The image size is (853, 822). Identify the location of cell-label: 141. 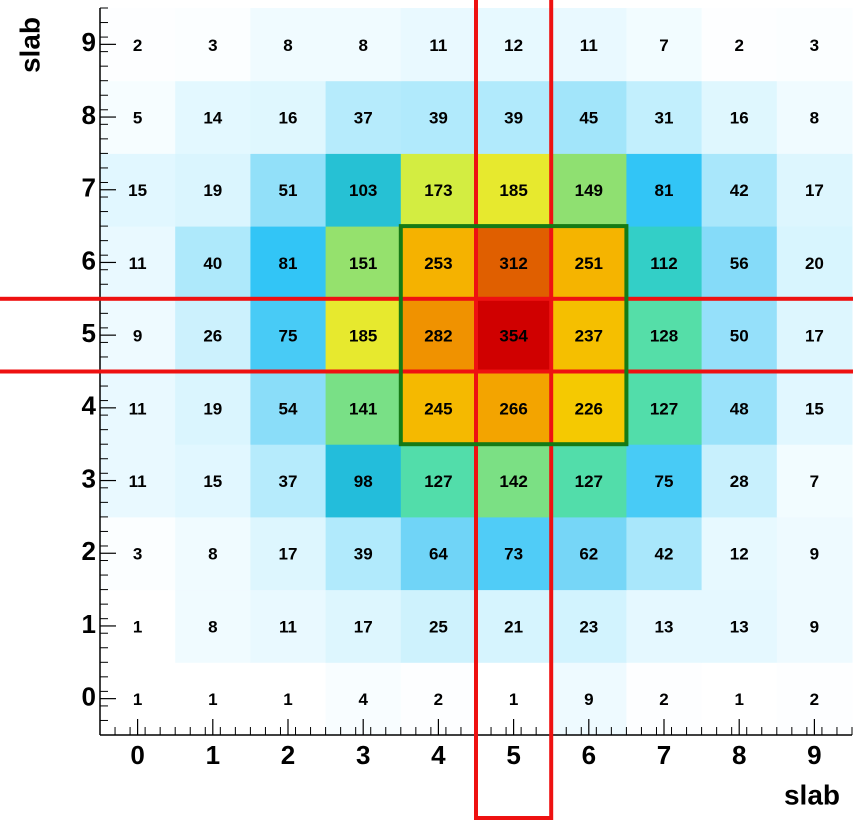
(363, 408).